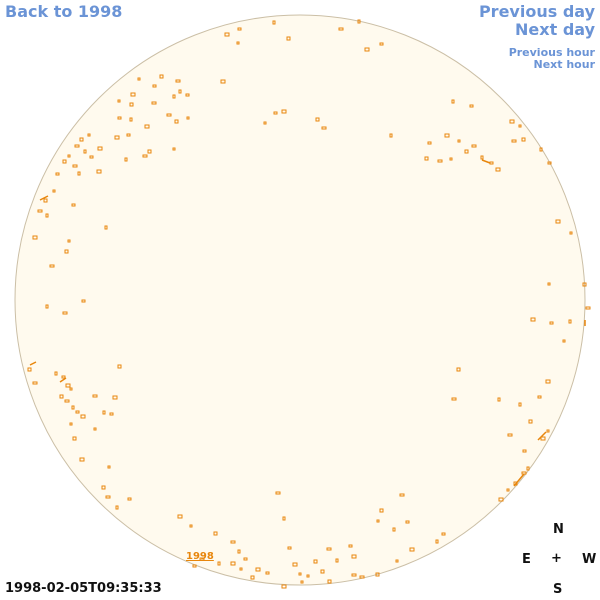 The width and height of the screenshot is (600, 600). Describe the element at coordinates (83, 588) in the screenshot. I see `observation-timestamp: 1998-02-05T09:35:33` at that location.